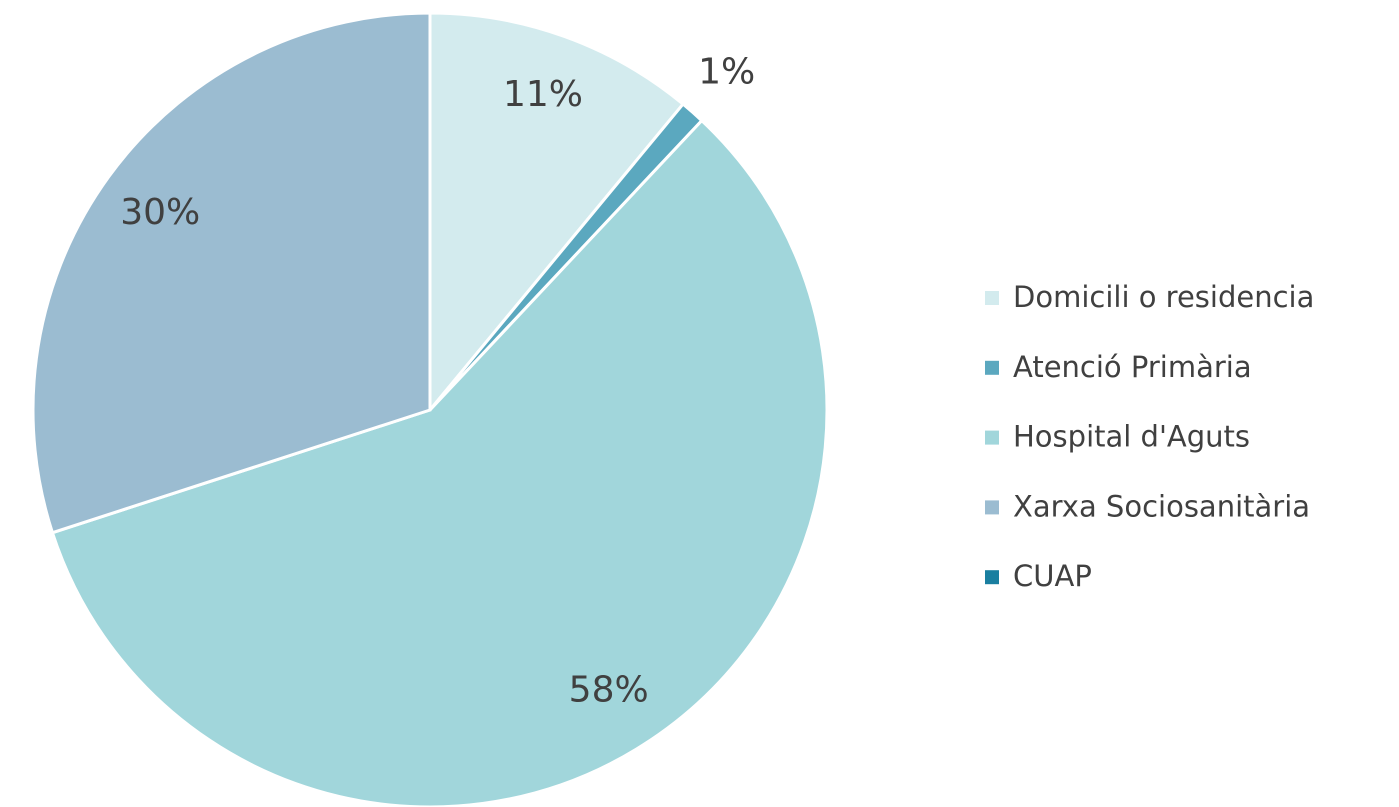  I want to click on value-label: 30%, so click(160, 212).